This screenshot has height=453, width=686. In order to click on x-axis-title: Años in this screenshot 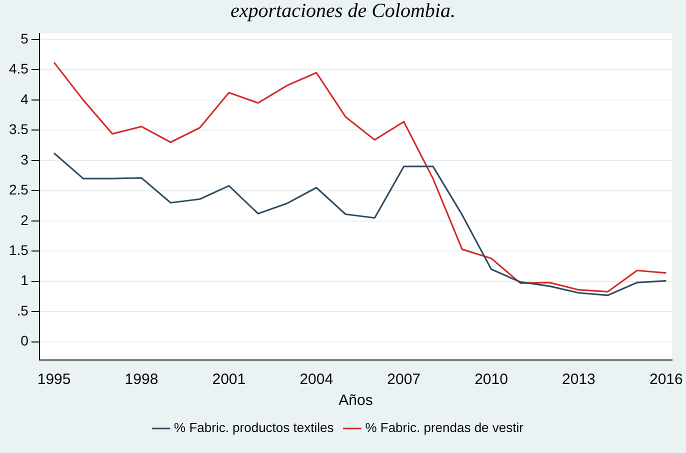, I will do `click(355, 401)`.